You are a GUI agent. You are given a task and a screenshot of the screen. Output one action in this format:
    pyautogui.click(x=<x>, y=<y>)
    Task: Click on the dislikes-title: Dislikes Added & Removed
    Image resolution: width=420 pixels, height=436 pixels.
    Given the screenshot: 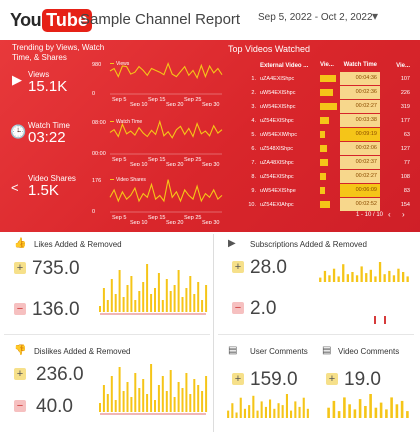 What is the action you would take?
    pyautogui.click(x=82, y=351)
    